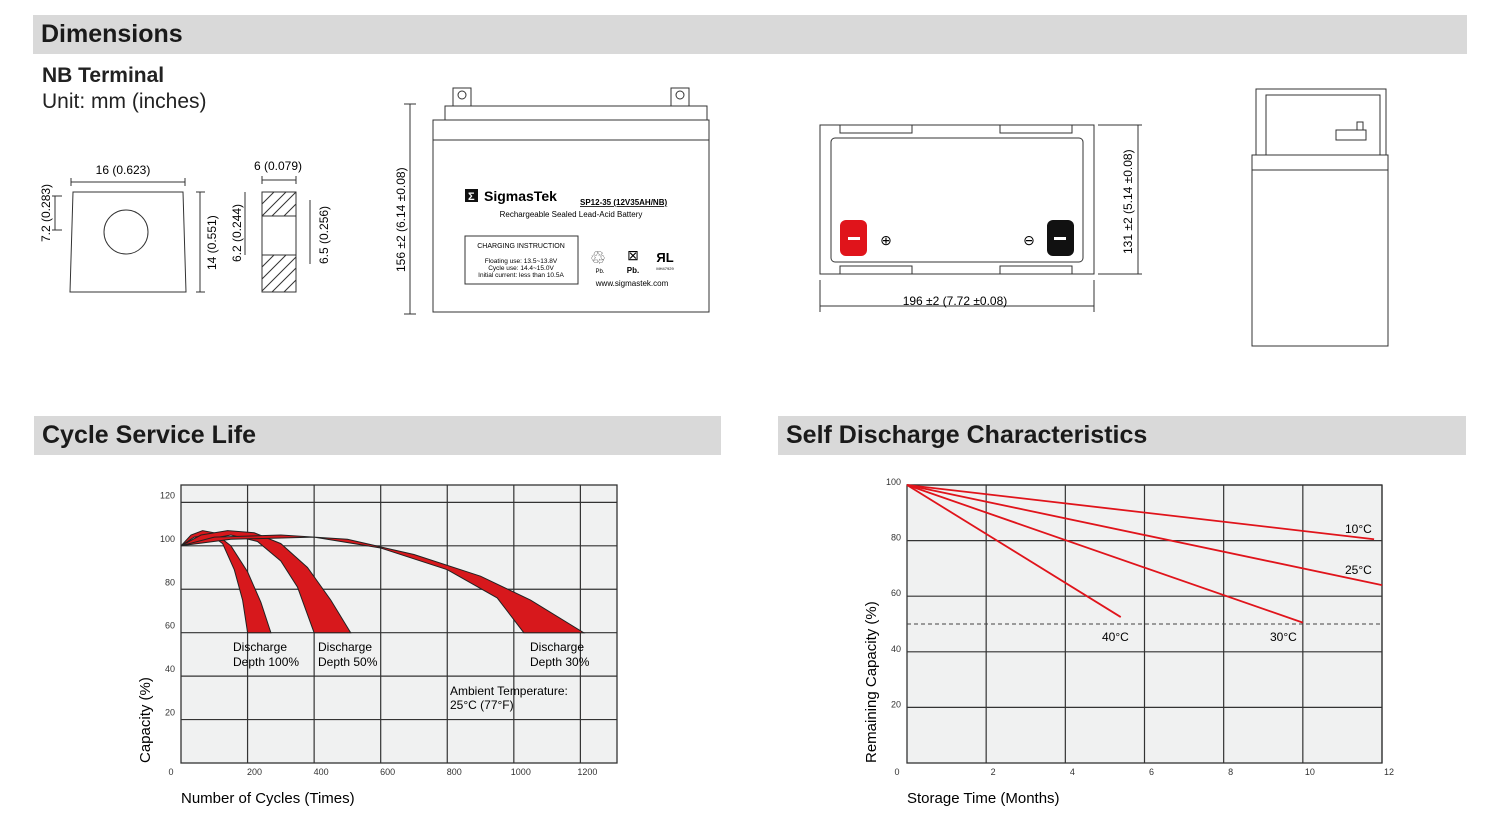 Image resolution: width=1500 pixels, height=826 pixels. Describe the element at coordinates (277, 234) in the screenshot. I see `terminal-side-drawing` at that location.